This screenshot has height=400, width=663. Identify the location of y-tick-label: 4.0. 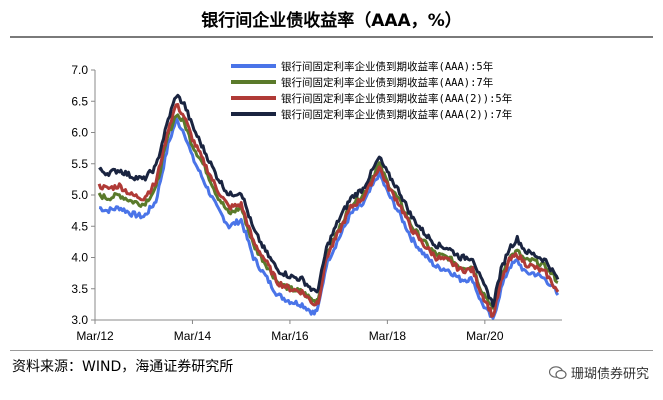
(79, 258).